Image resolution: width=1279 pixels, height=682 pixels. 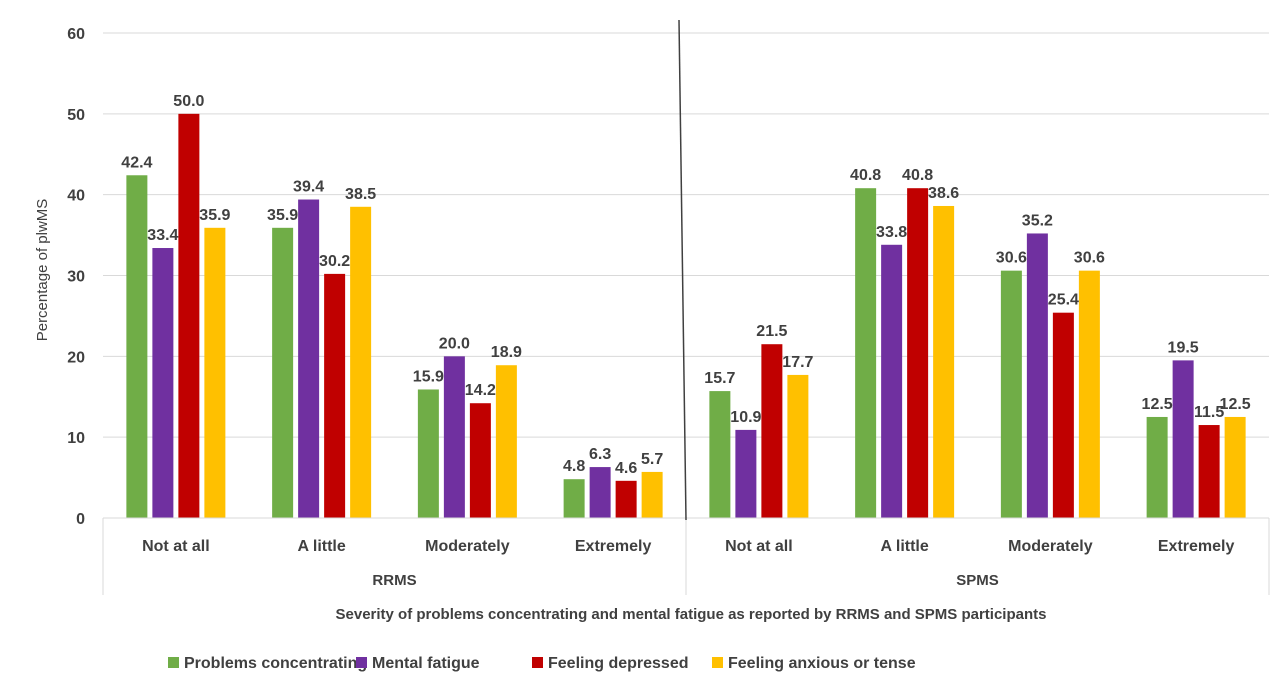 What do you see at coordinates (652, 459) in the screenshot?
I see `data-label: 5.7` at bounding box center [652, 459].